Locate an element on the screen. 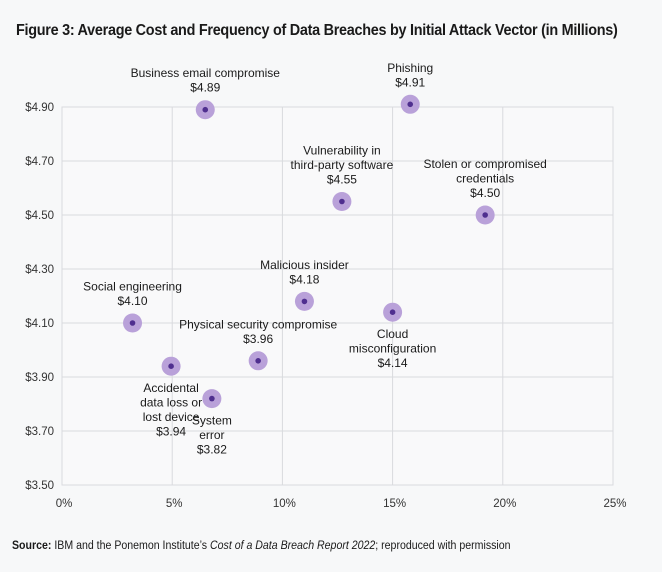 The width and height of the screenshot is (662, 572). source-label: Source: is located at coordinates (32, 546).